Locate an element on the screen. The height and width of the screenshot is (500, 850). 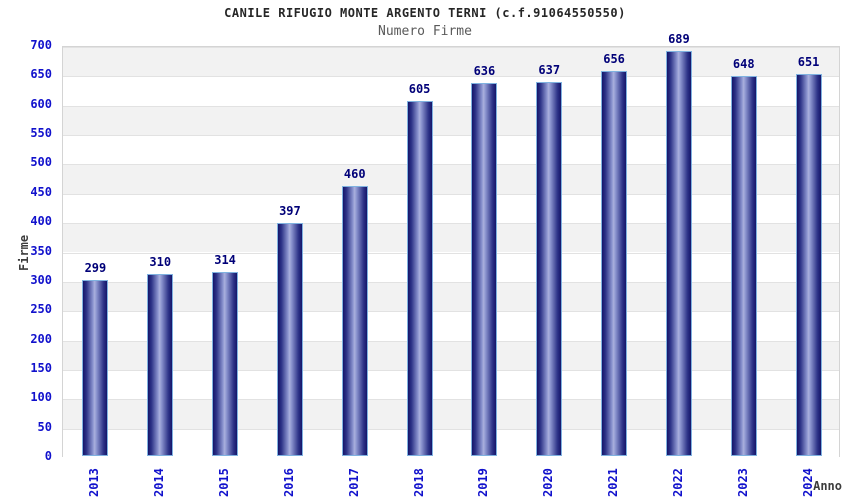
y-tick-label: 250 is located at coordinates (41, 309).